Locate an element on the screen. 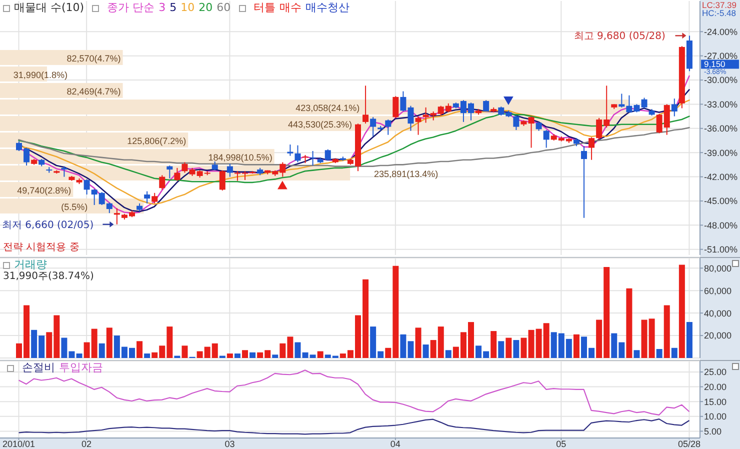  text: 매수 is located at coordinates (291, 7).